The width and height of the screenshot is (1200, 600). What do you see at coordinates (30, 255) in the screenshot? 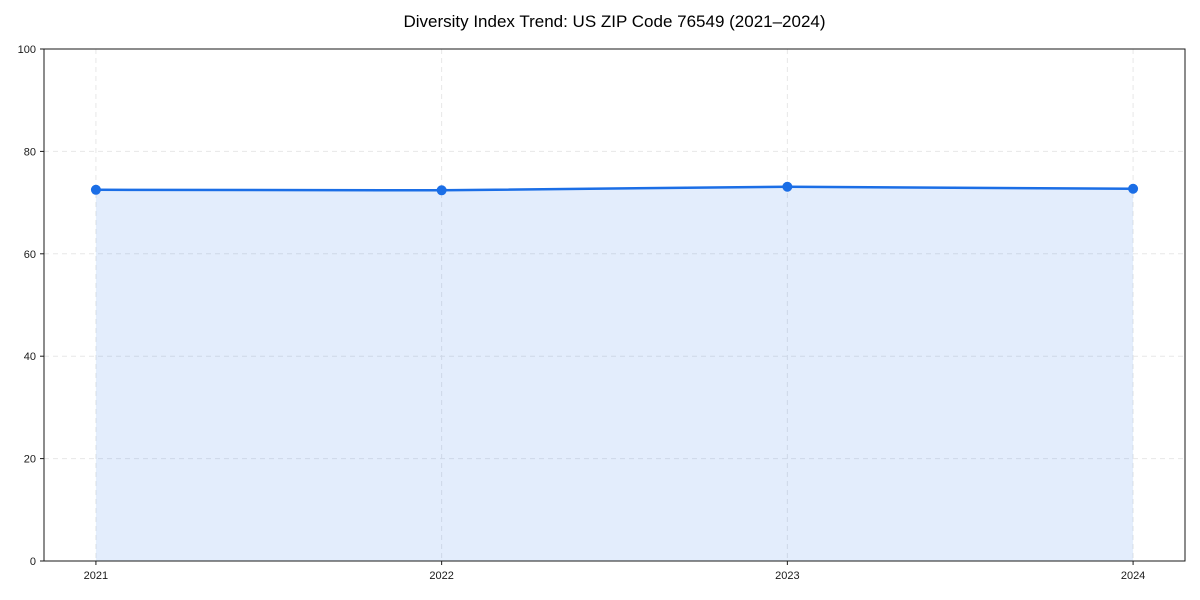
I see `y-tick-label: 60` at bounding box center [30, 255].